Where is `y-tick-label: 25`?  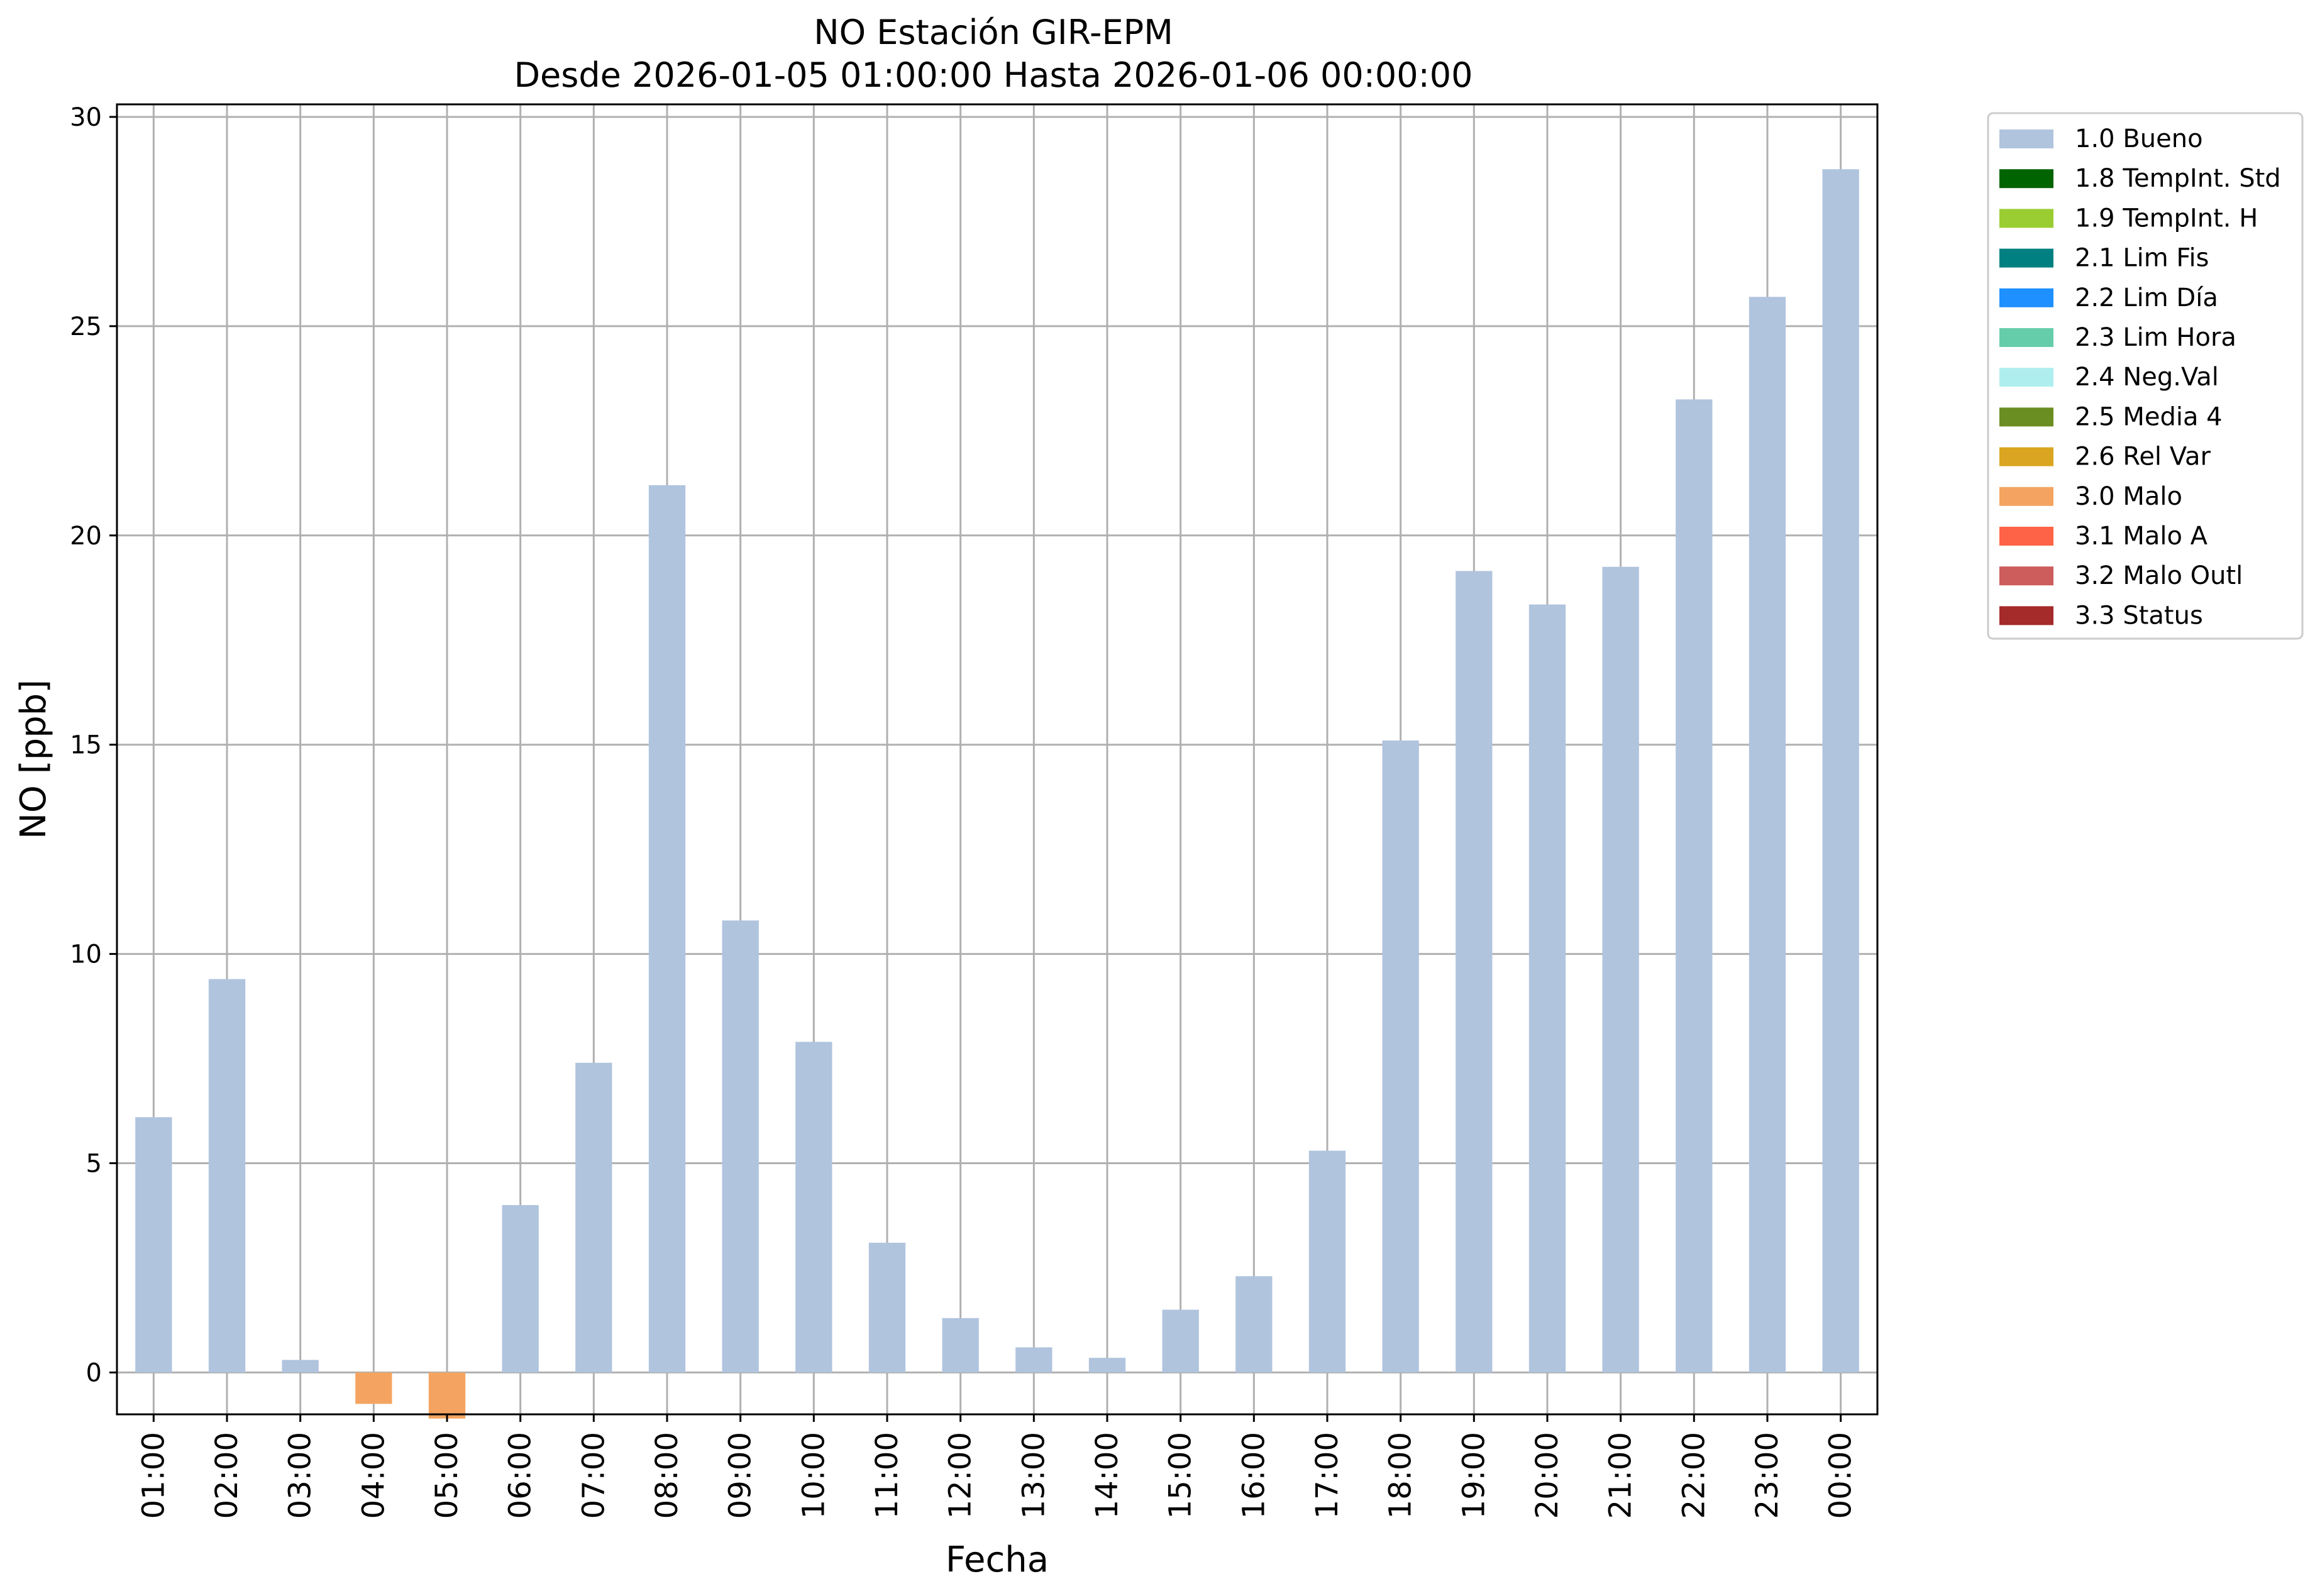
y-tick-label: 25 is located at coordinates (86, 326).